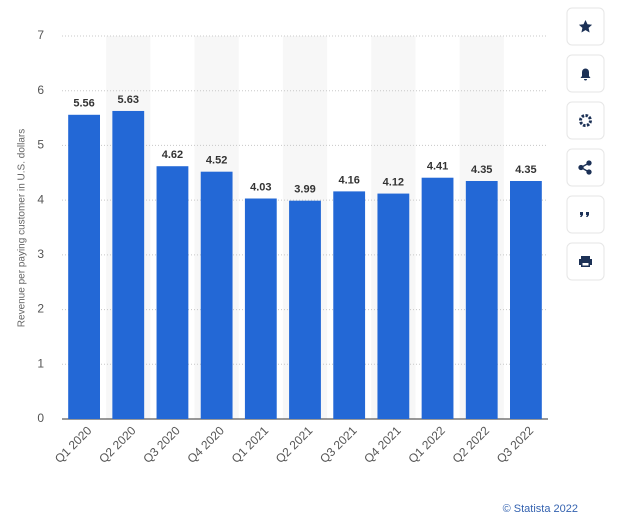 The image size is (620, 513). I want to click on value-label: 4.52, so click(216, 161).